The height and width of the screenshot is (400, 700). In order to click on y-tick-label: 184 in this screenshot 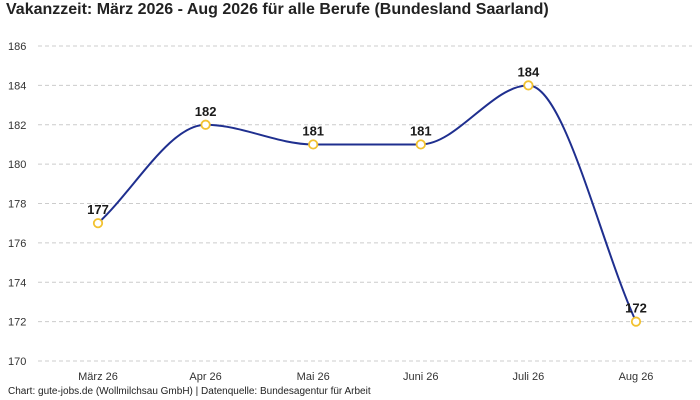, I will do `click(17, 86)`.